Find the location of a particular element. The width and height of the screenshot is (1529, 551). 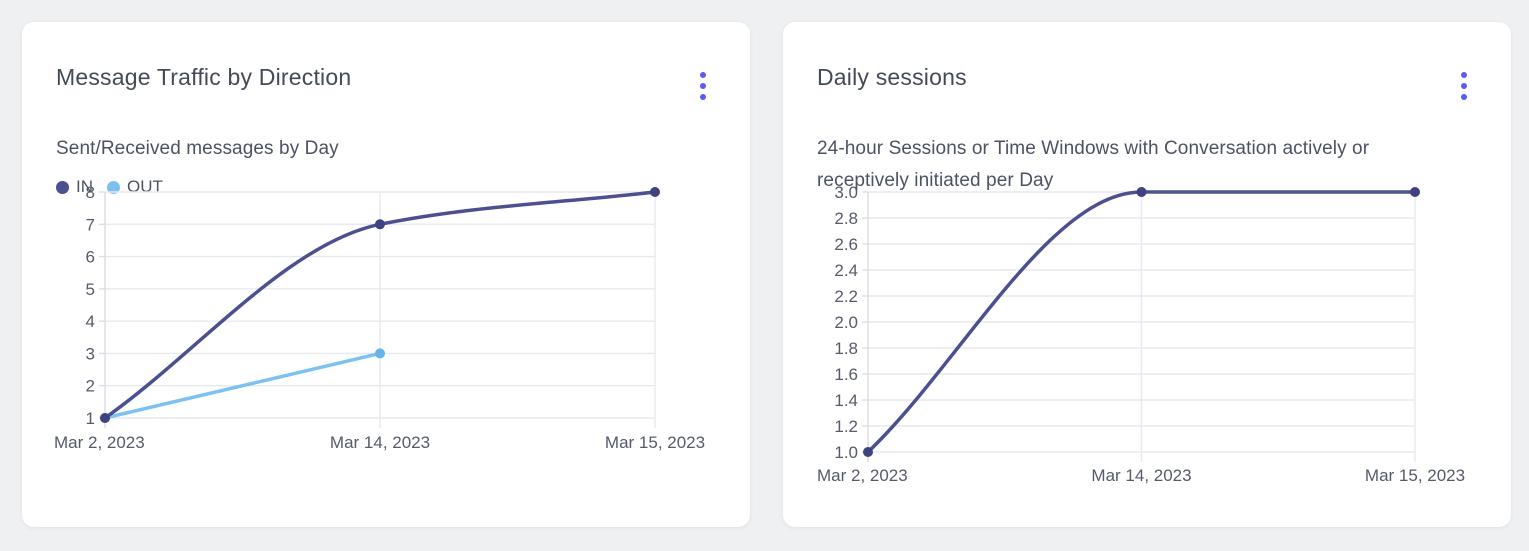

legend-dot-out is located at coordinates (113, 187).